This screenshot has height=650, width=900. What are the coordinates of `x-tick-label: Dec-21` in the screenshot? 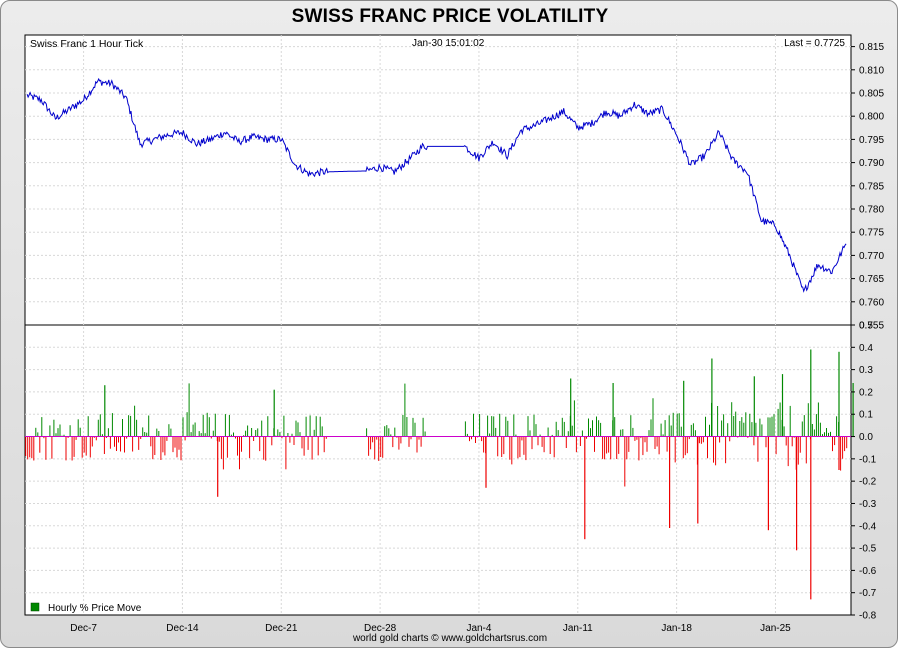 It's located at (281, 628).